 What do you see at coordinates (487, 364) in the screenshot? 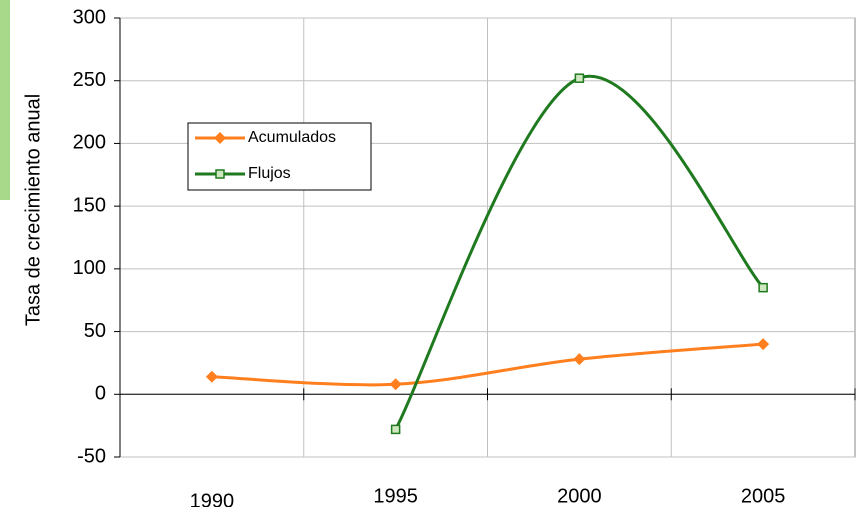
I see `series-line` at bounding box center [487, 364].